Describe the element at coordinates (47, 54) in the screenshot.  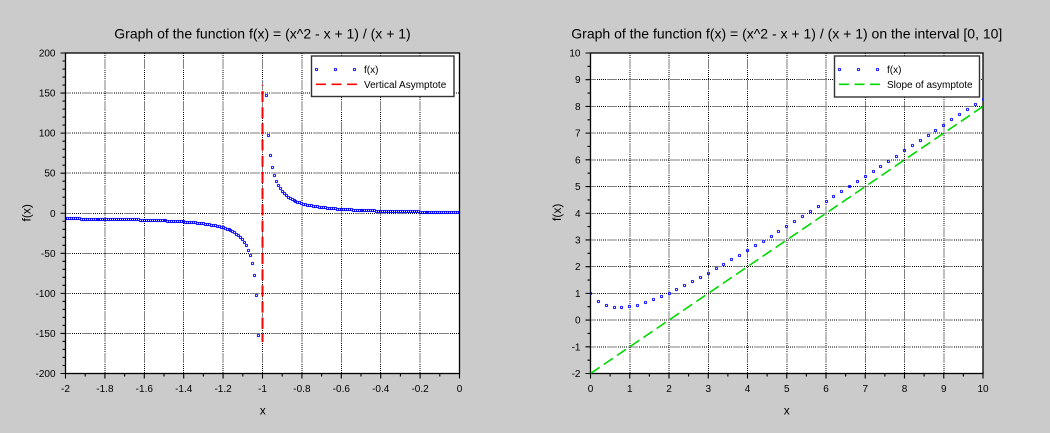
I see `svg-text: 200` at that location.